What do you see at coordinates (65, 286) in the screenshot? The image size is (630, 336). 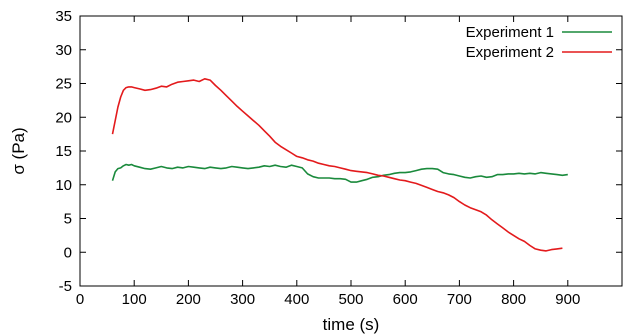 I see `y-tick-label: -5` at bounding box center [65, 286].